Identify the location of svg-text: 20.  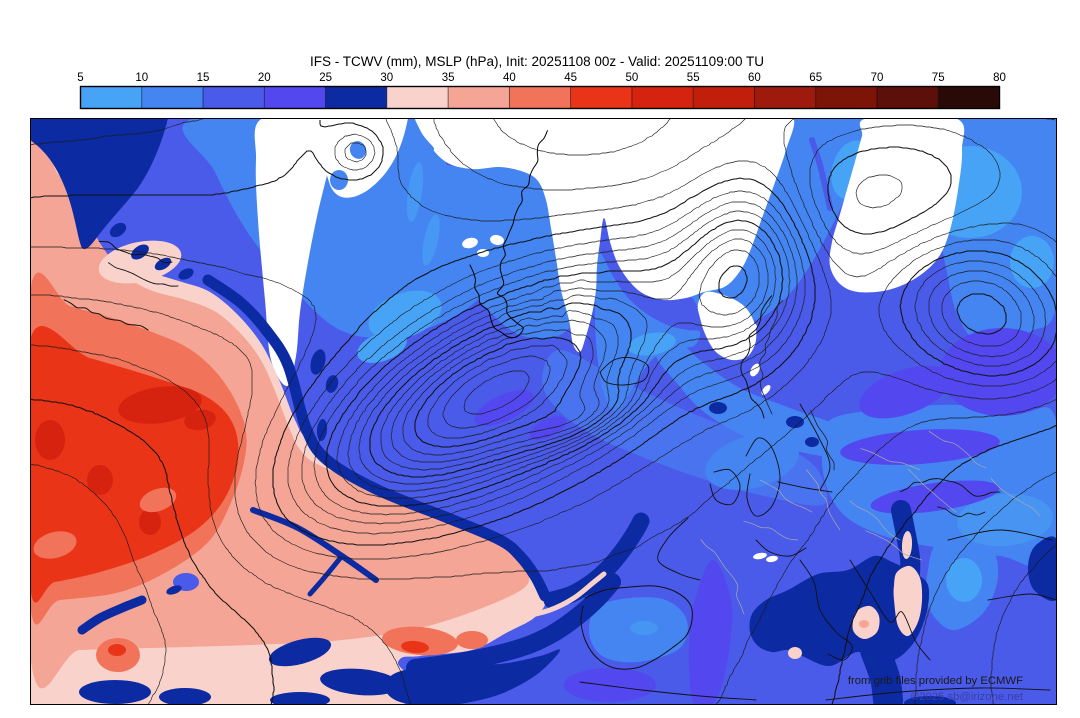
(264, 78).